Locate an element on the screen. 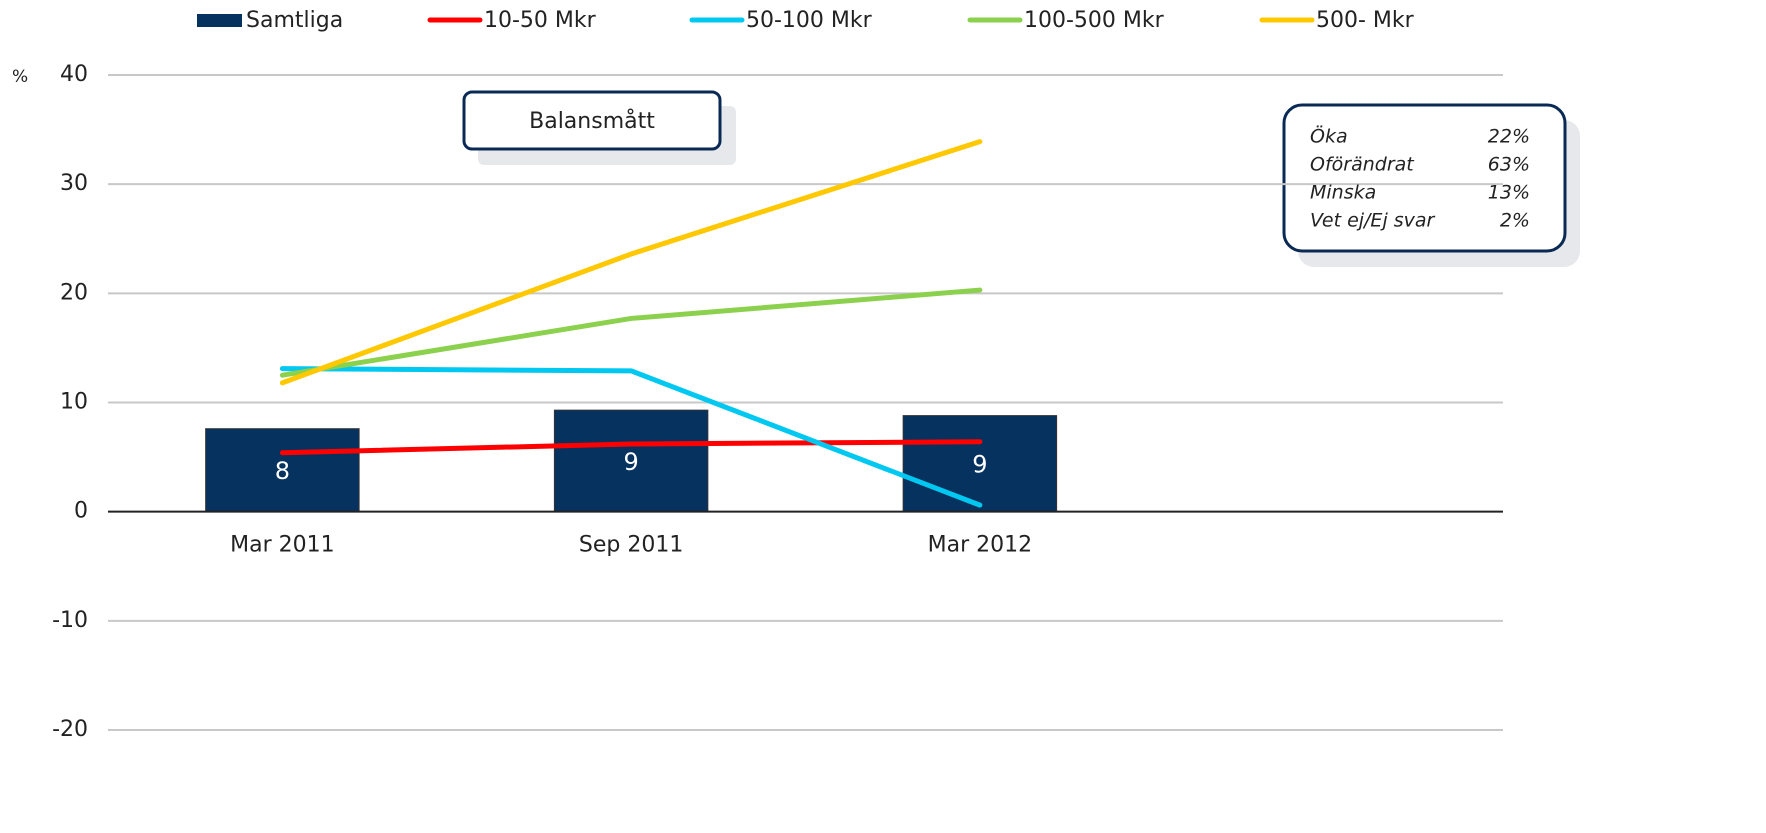  info-box is located at coordinates (1424, 178).